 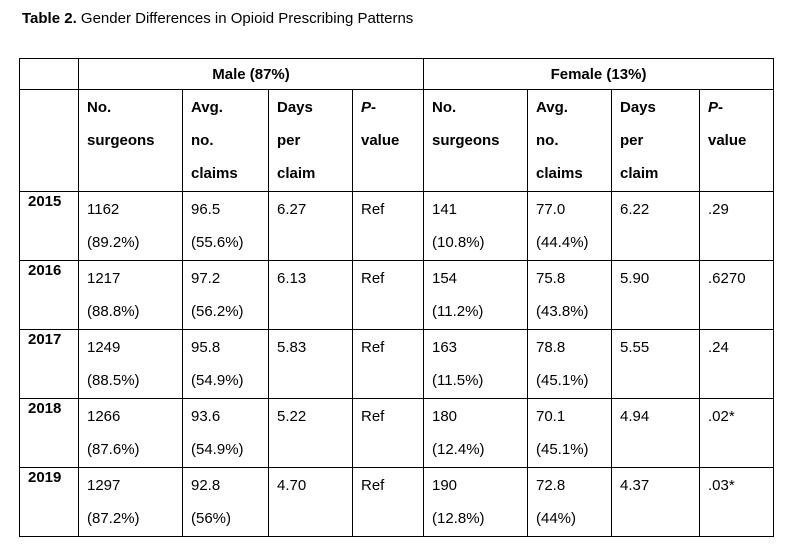 I want to click on cell-2019-female-no-surgeons: 190 (12.8%), so click(x=475, y=502).